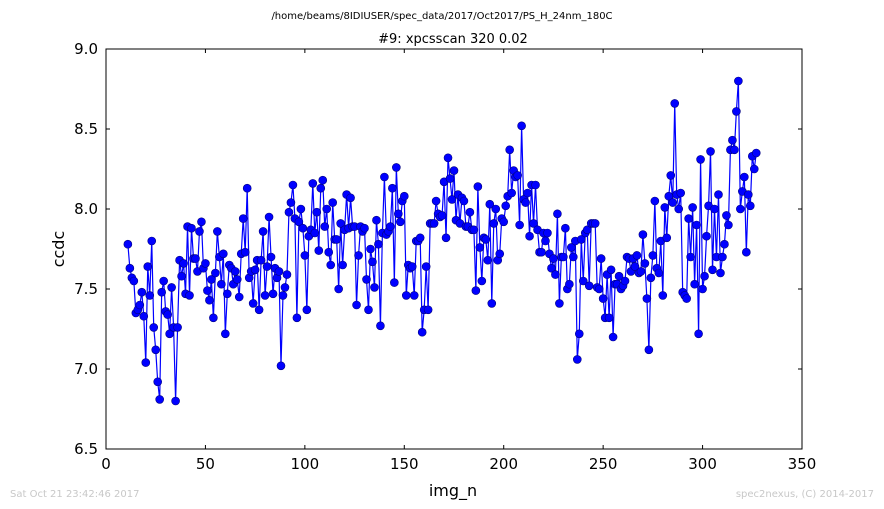 Image resolution: width=884 pixels, height=509 pixels. What do you see at coordinates (106, 464) in the screenshot?
I see `x-tick-label: 0` at bounding box center [106, 464].